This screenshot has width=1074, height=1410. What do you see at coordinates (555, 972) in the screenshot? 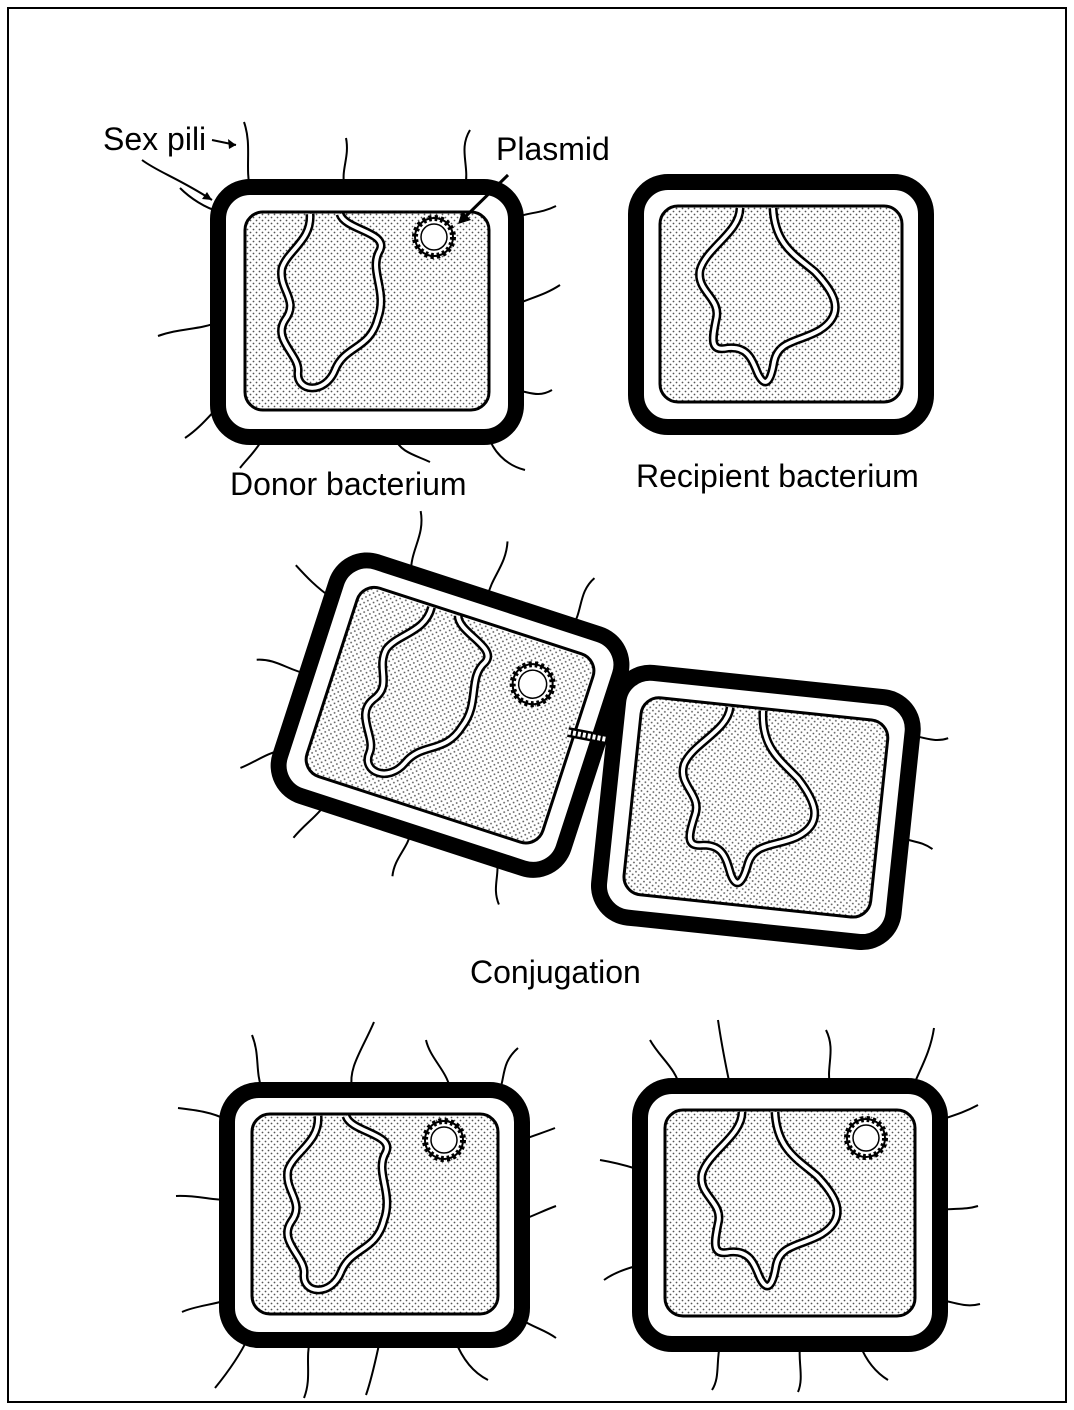
I see `conjugation-label: Conjugation` at bounding box center [555, 972].